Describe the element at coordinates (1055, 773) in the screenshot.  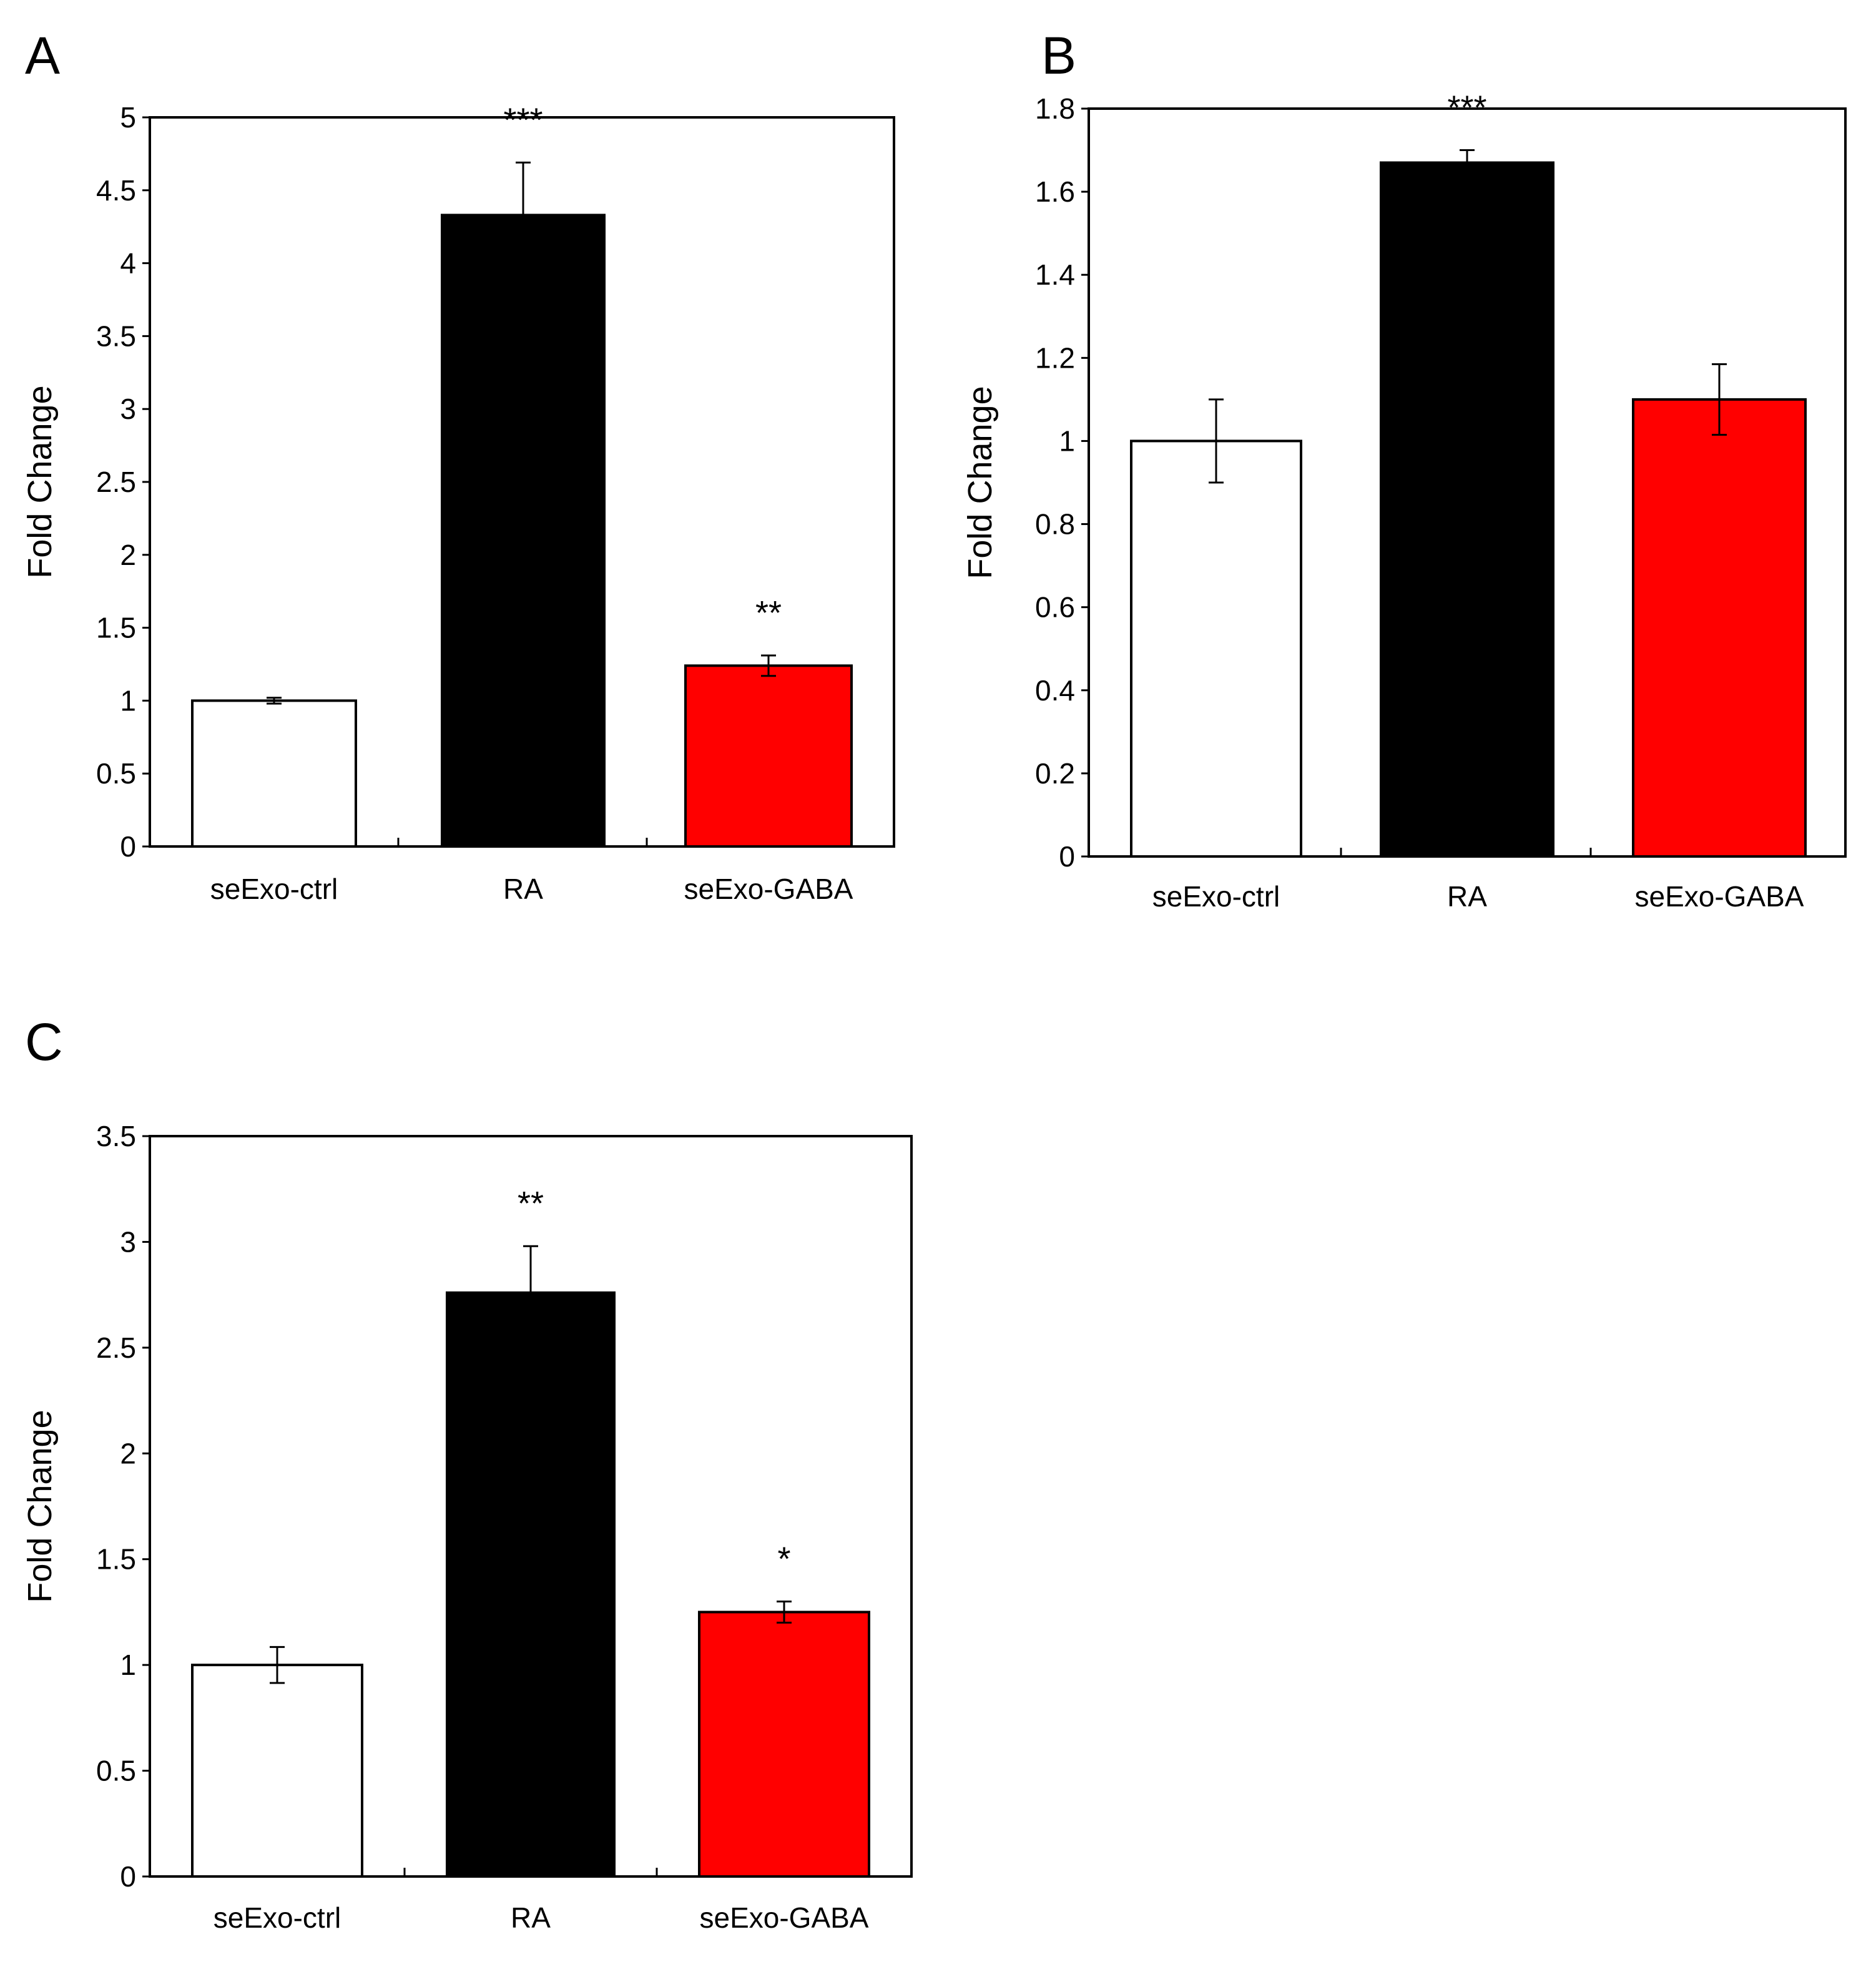
I see `y-tick-label: 0.2` at that location.